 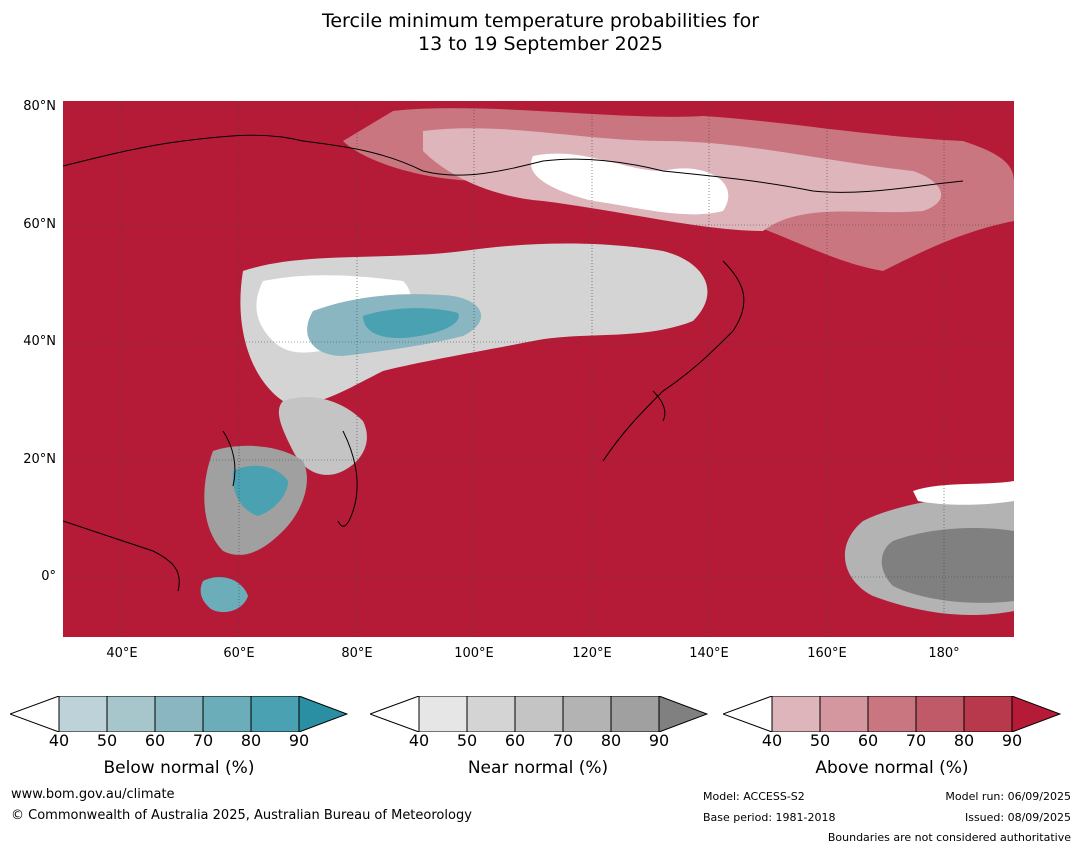 What do you see at coordinates (39, 106) in the screenshot?
I see `lat-label-80n: 80°N` at bounding box center [39, 106].